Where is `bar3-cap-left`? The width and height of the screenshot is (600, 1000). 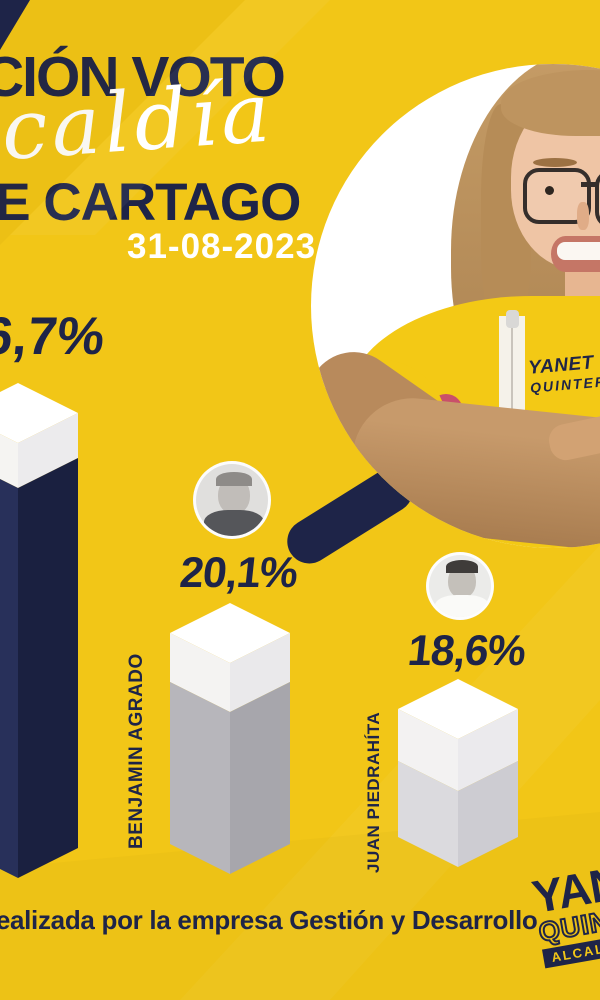
bar3-cap-left is located at coordinates (428, 750).